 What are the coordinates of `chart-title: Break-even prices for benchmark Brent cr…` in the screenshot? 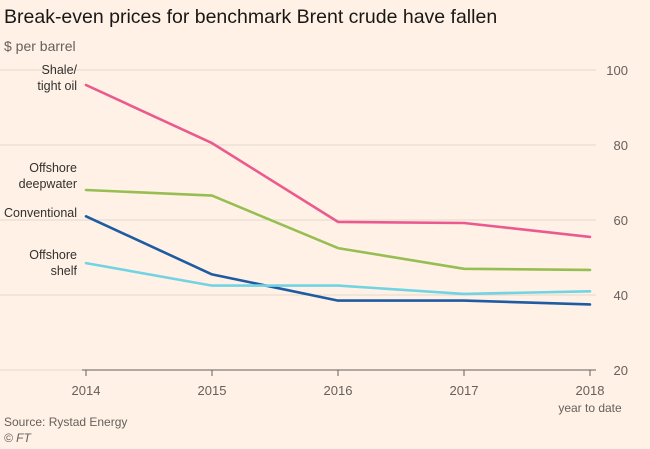 It's located at (251, 17).